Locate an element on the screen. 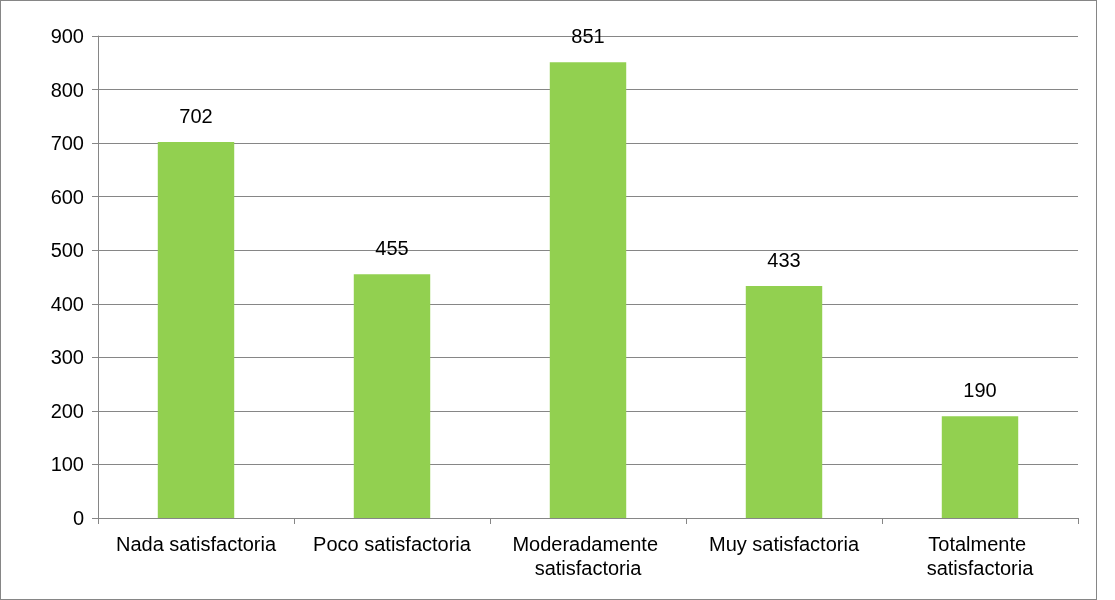 The image size is (1115, 600). data-label: 433 is located at coordinates (784, 260).